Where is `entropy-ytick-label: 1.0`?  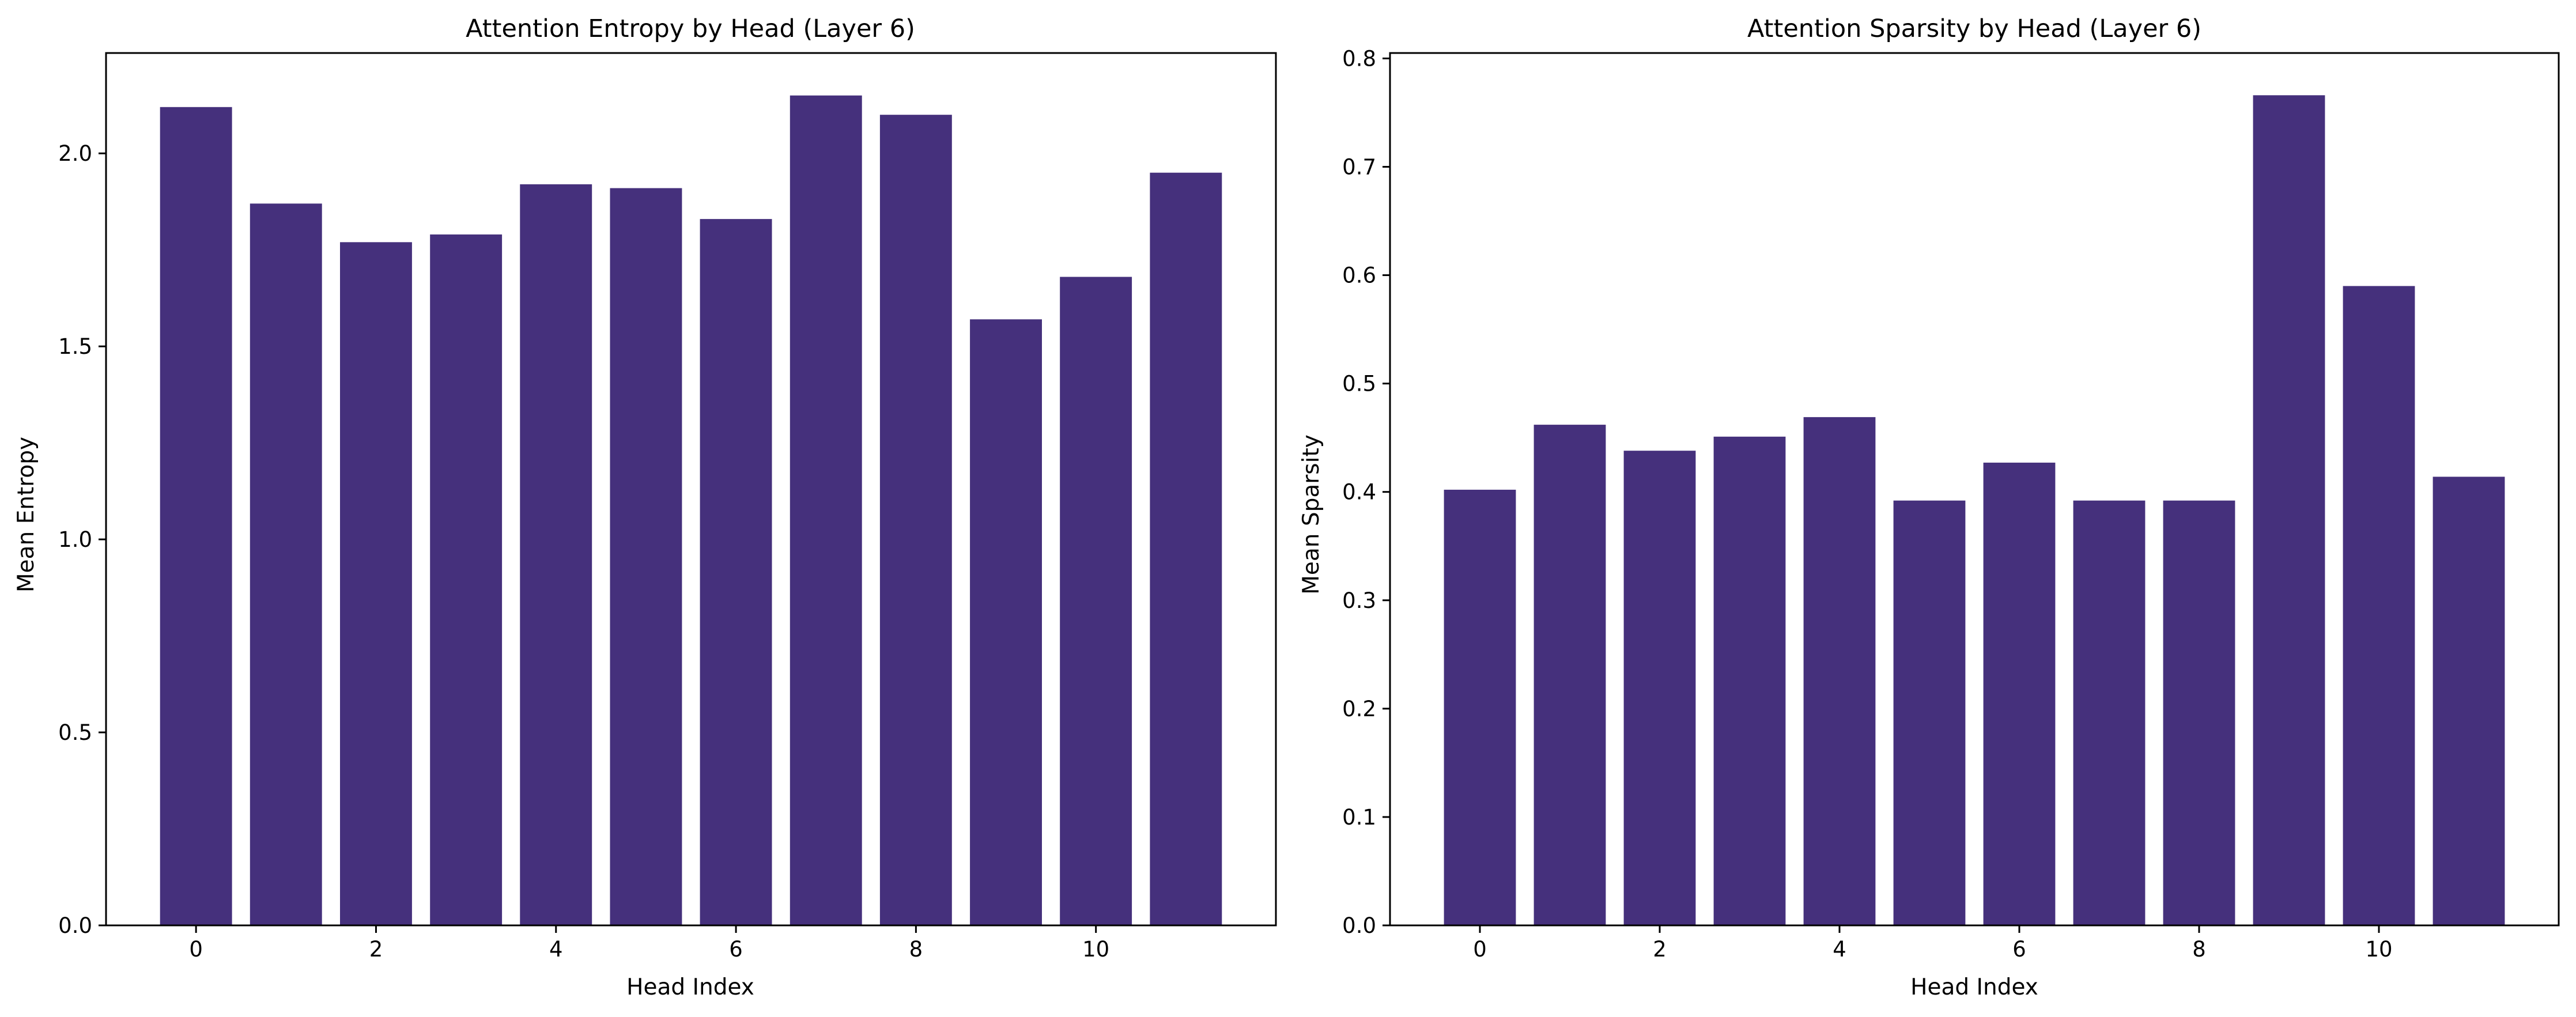 entropy-ytick-label: 1.0 is located at coordinates (75, 539).